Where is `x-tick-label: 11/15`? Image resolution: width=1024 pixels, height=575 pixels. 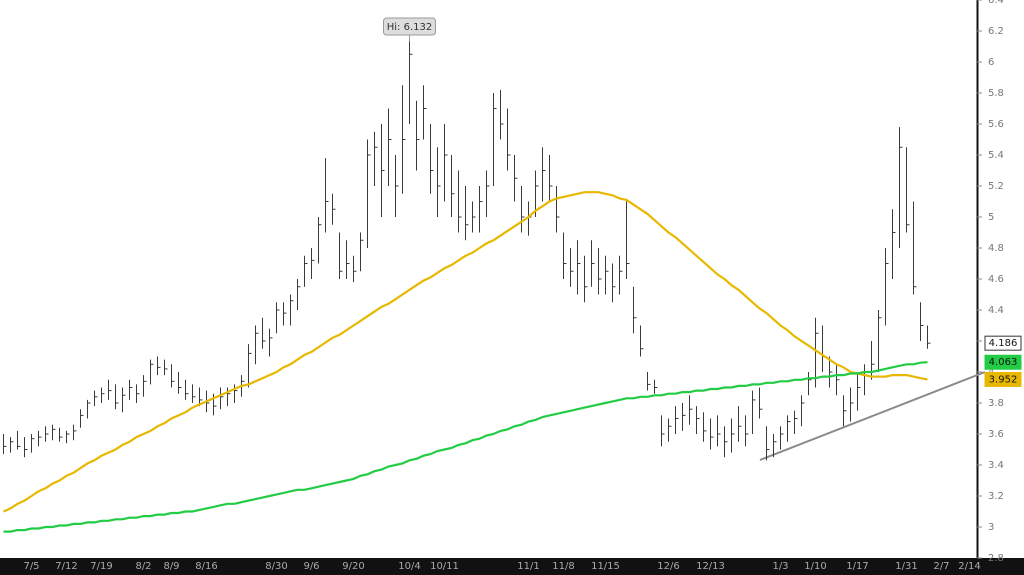 x-tick-label: 11/15 is located at coordinates (605, 566).